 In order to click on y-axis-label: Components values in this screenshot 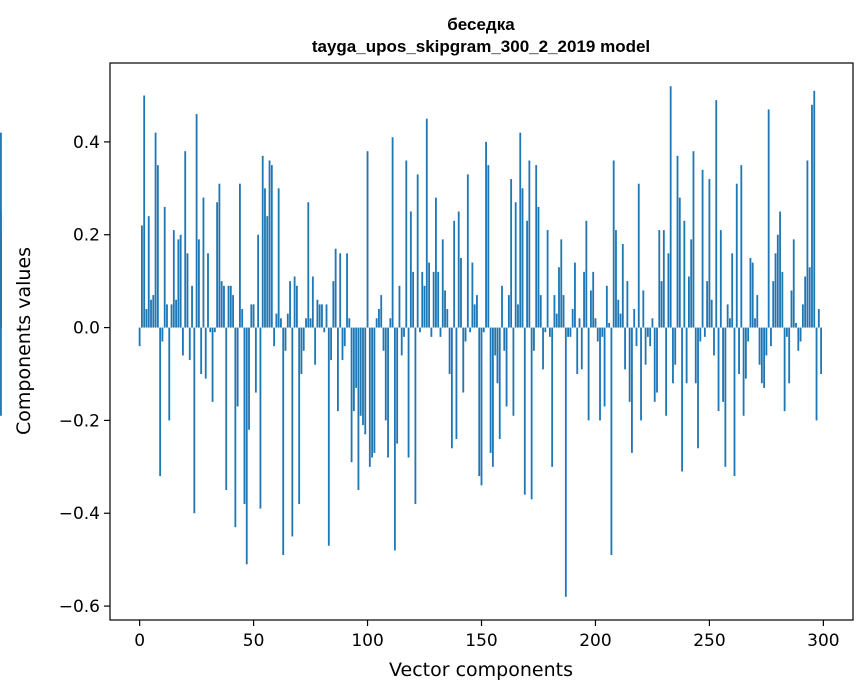, I will do `click(24, 341)`.